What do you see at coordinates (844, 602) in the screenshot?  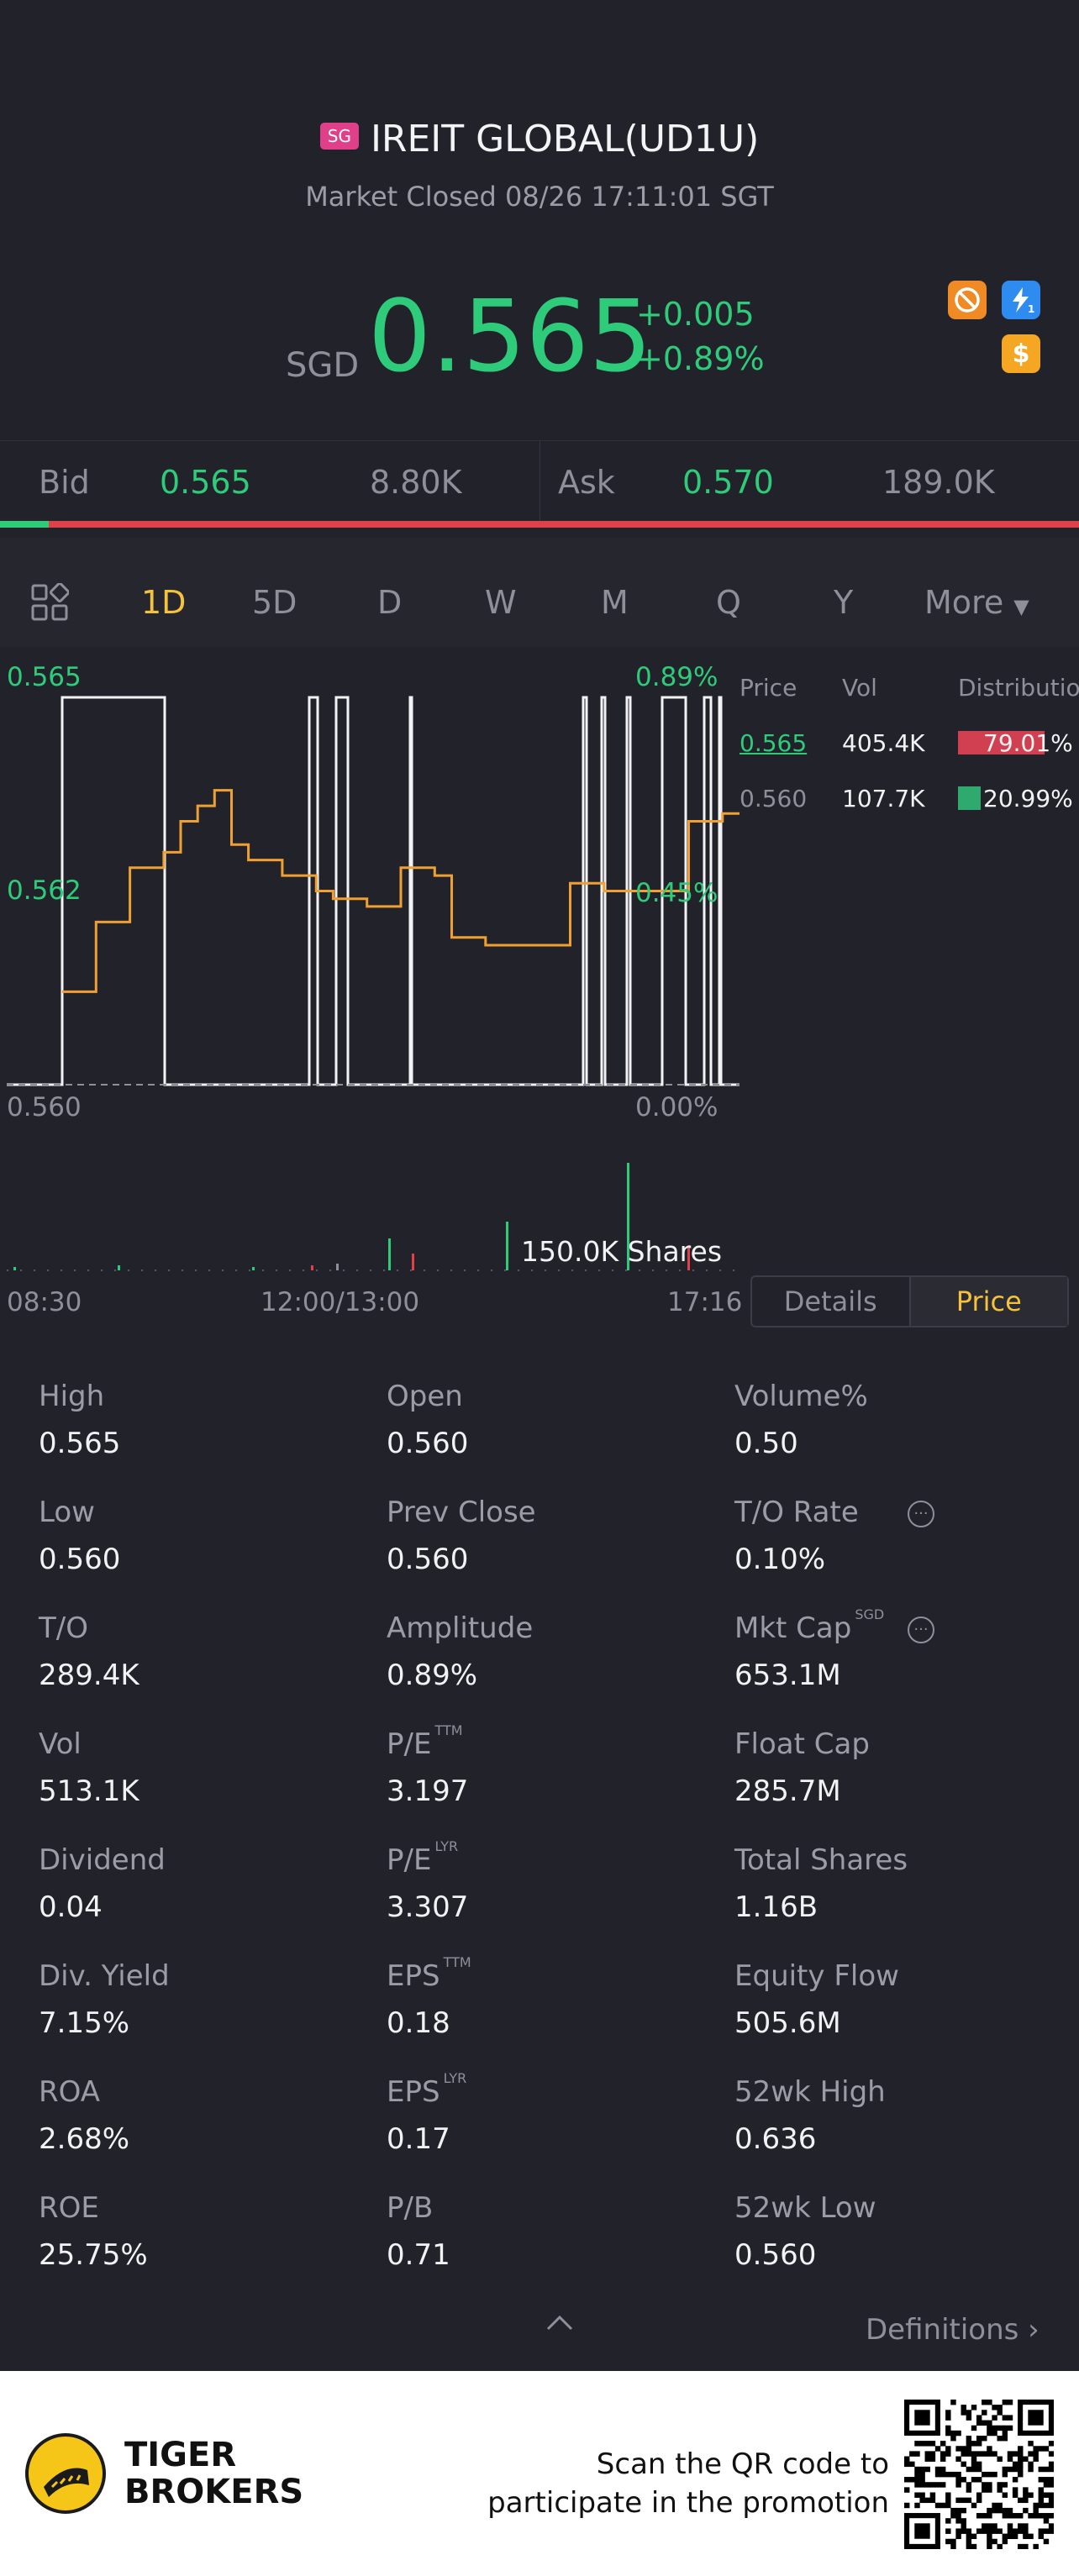 I see `tab-y: Y` at bounding box center [844, 602].